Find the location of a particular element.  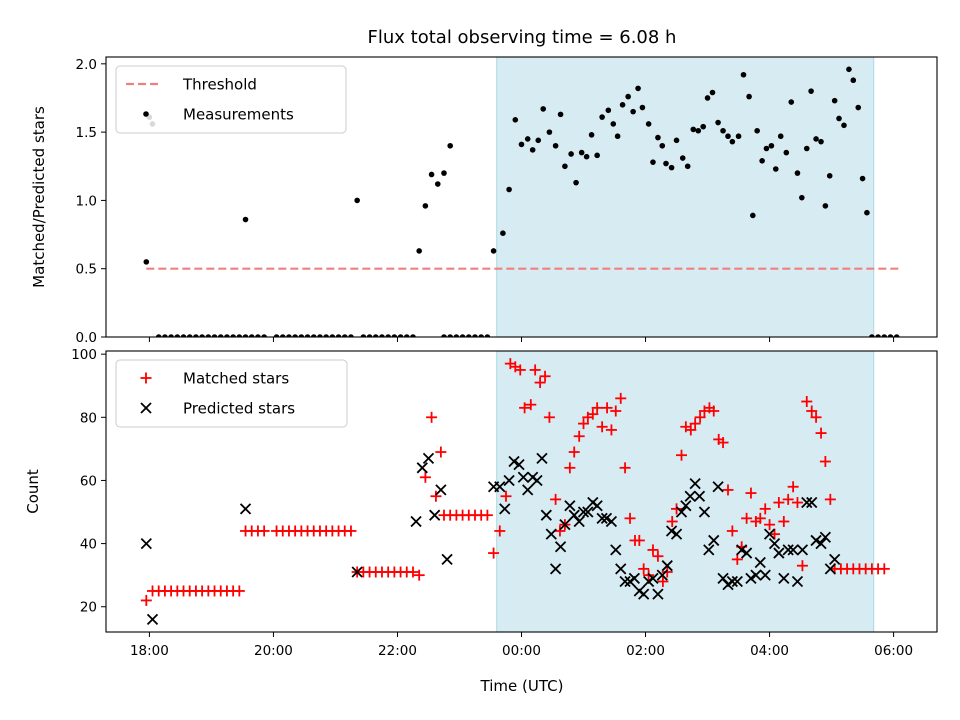

y-tick-label: 80 is located at coordinates (88, 418).